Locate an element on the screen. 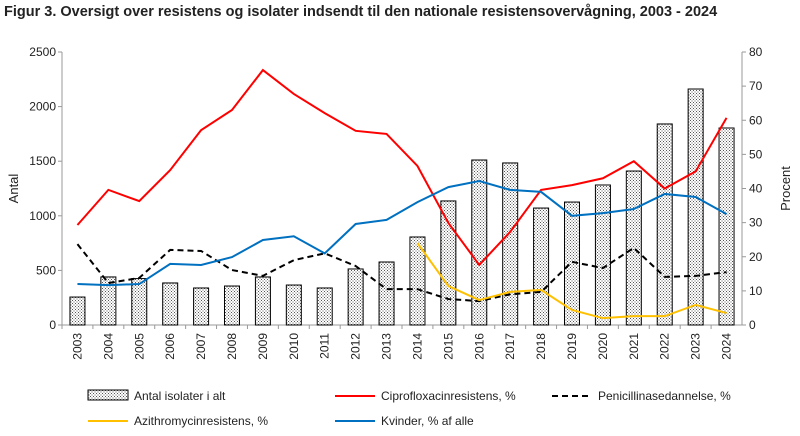 Image resolution: width=800 pixels, height=436 pixels. x-tick-label: 2013 is located at coordinates (387, 346).